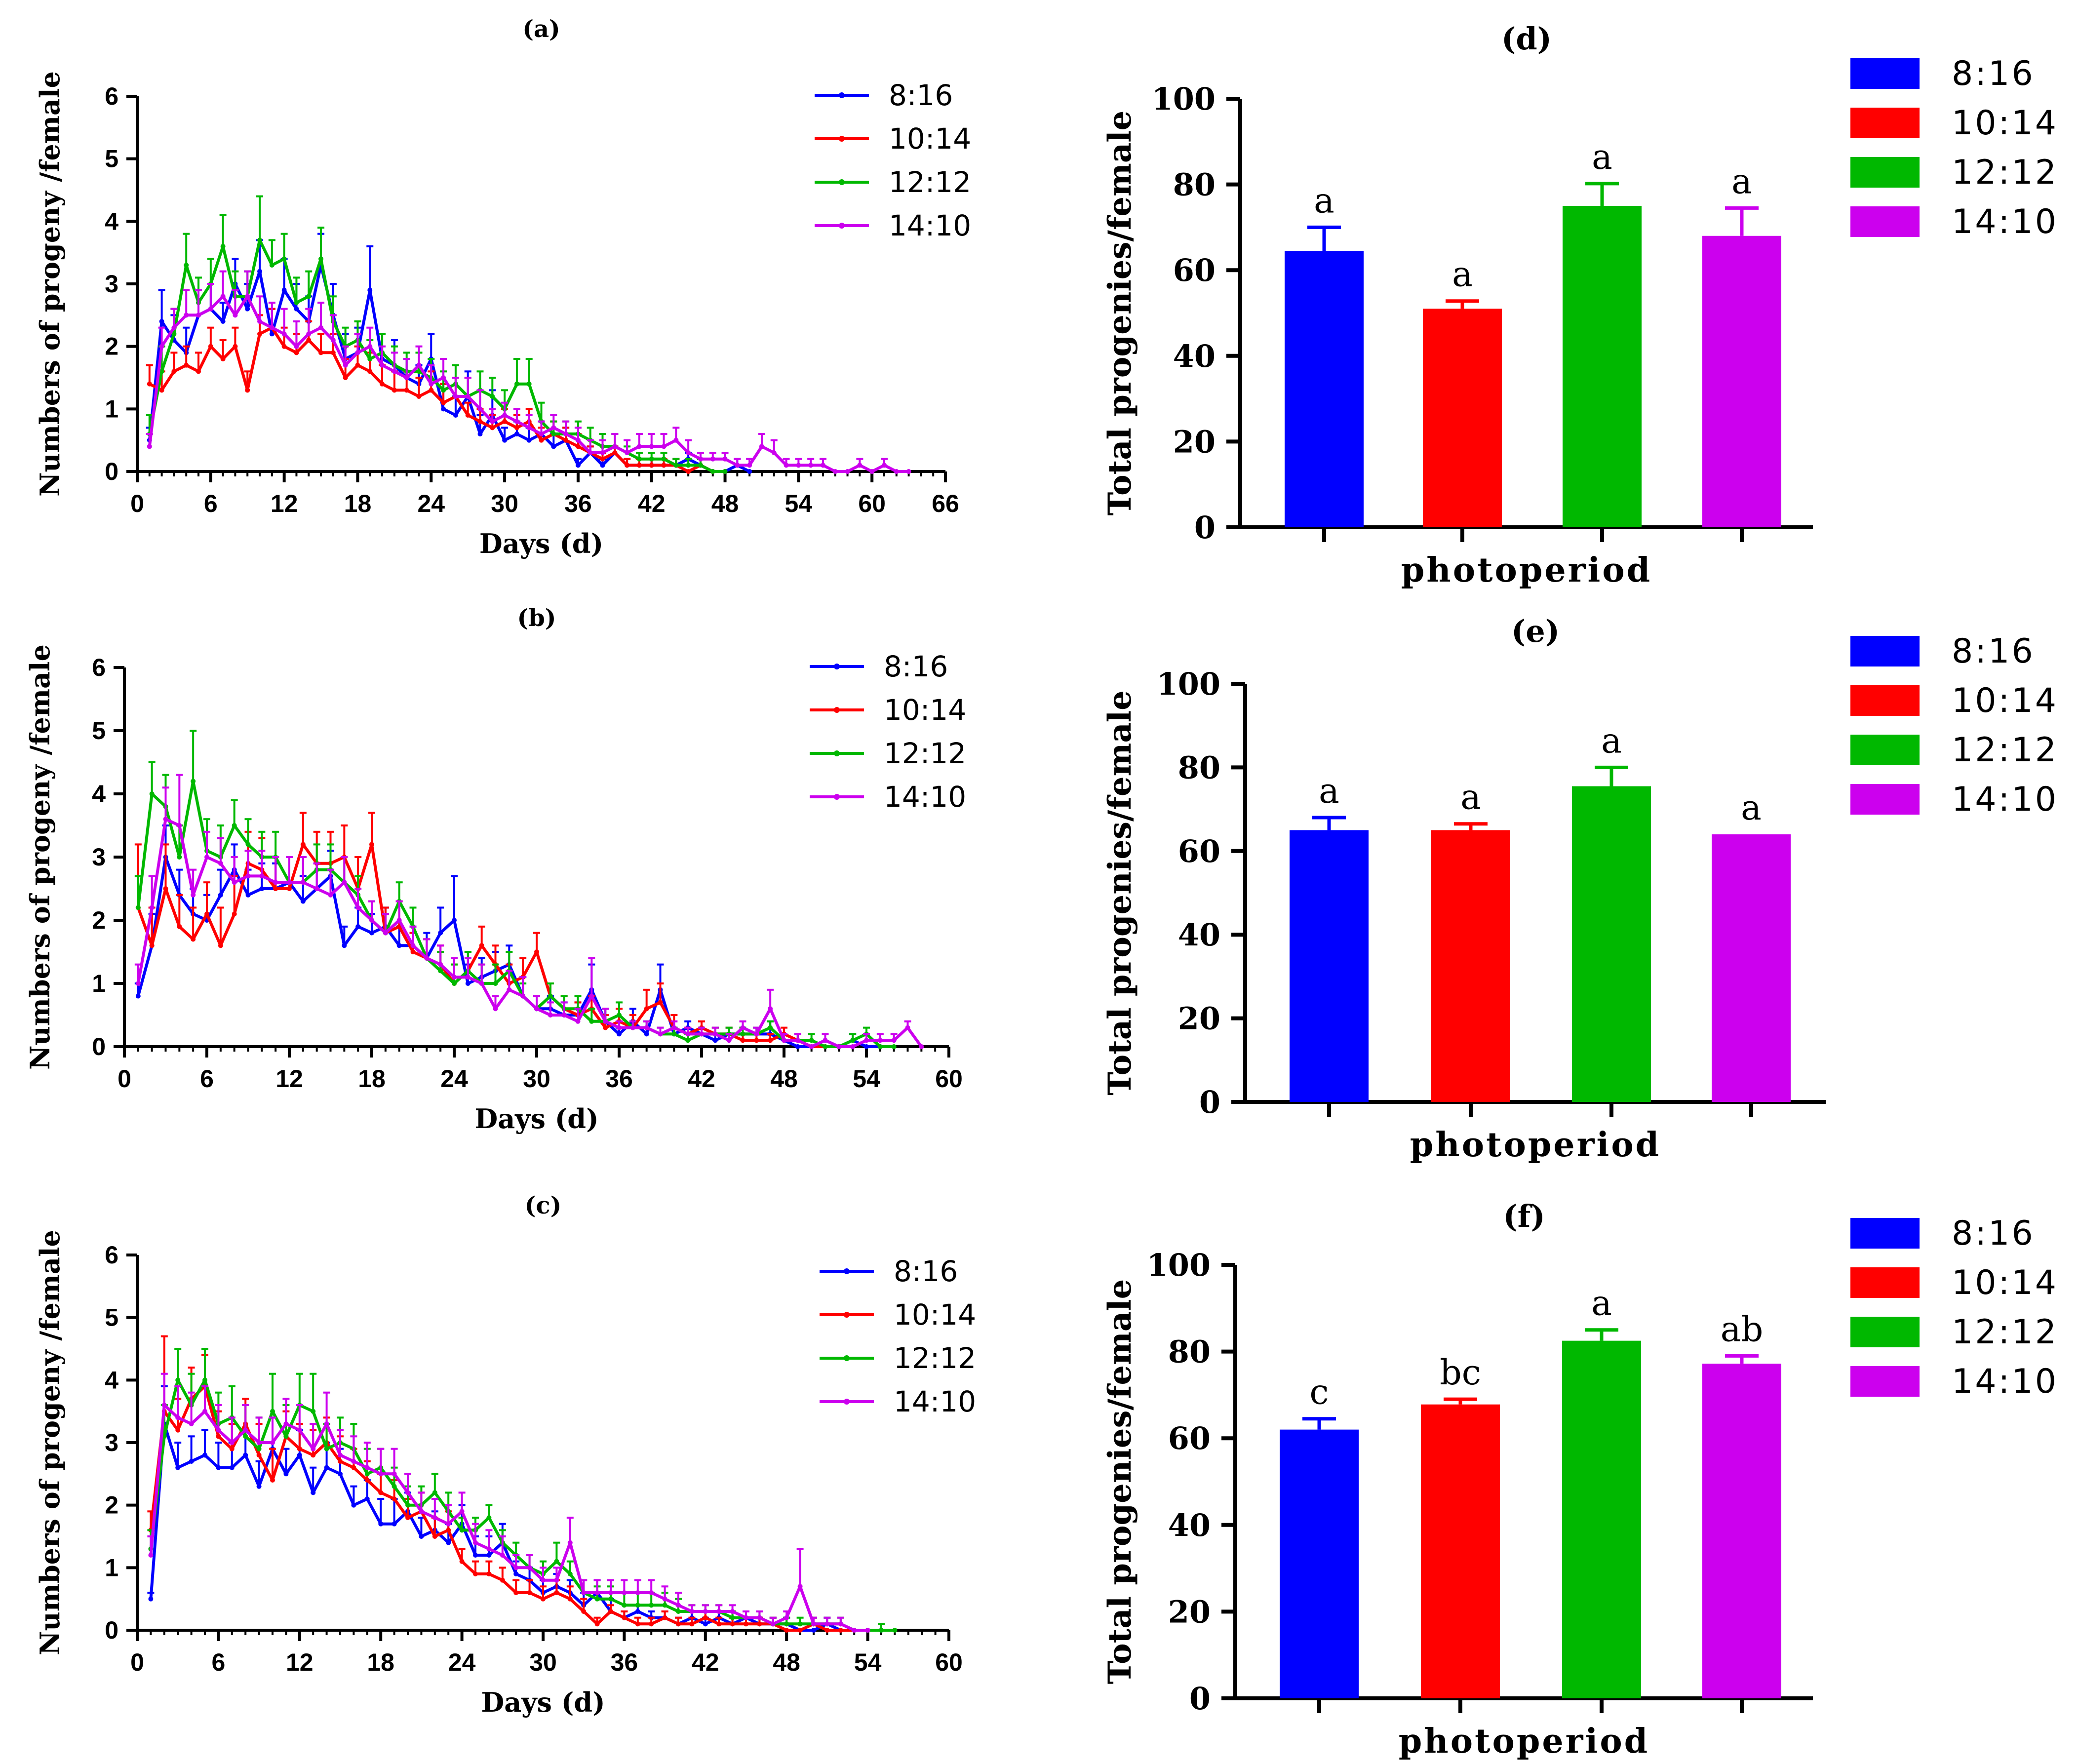  Describe the element at coordinates (1526, 570) in the screenshot. I see `x-axis-label: photoperiod` at that location.